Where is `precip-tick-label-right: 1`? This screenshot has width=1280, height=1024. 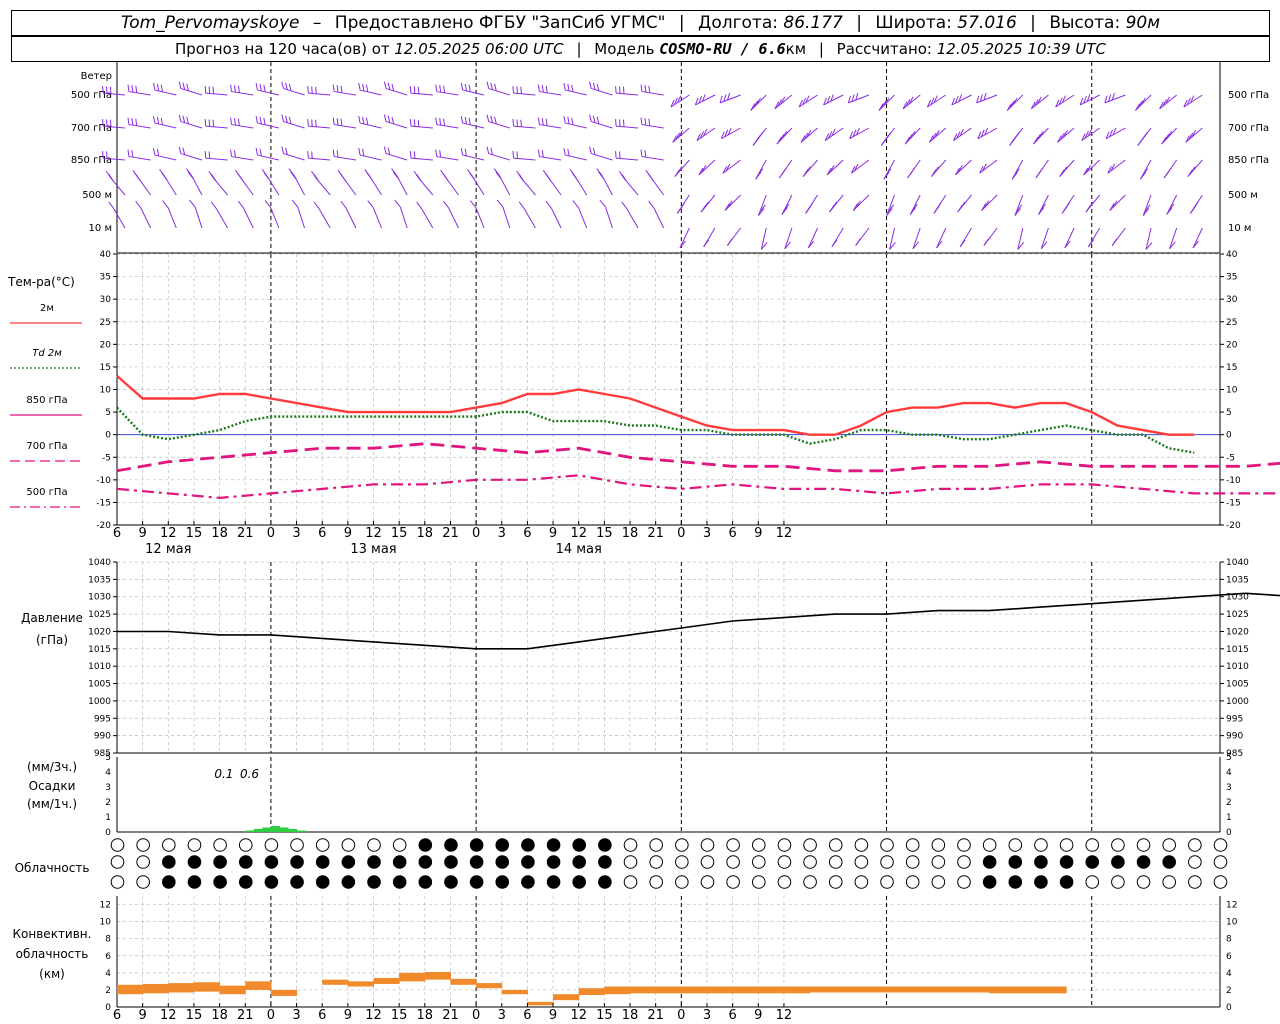
precip-tick-label-right: 1 is located at coordinates (1229, 818).